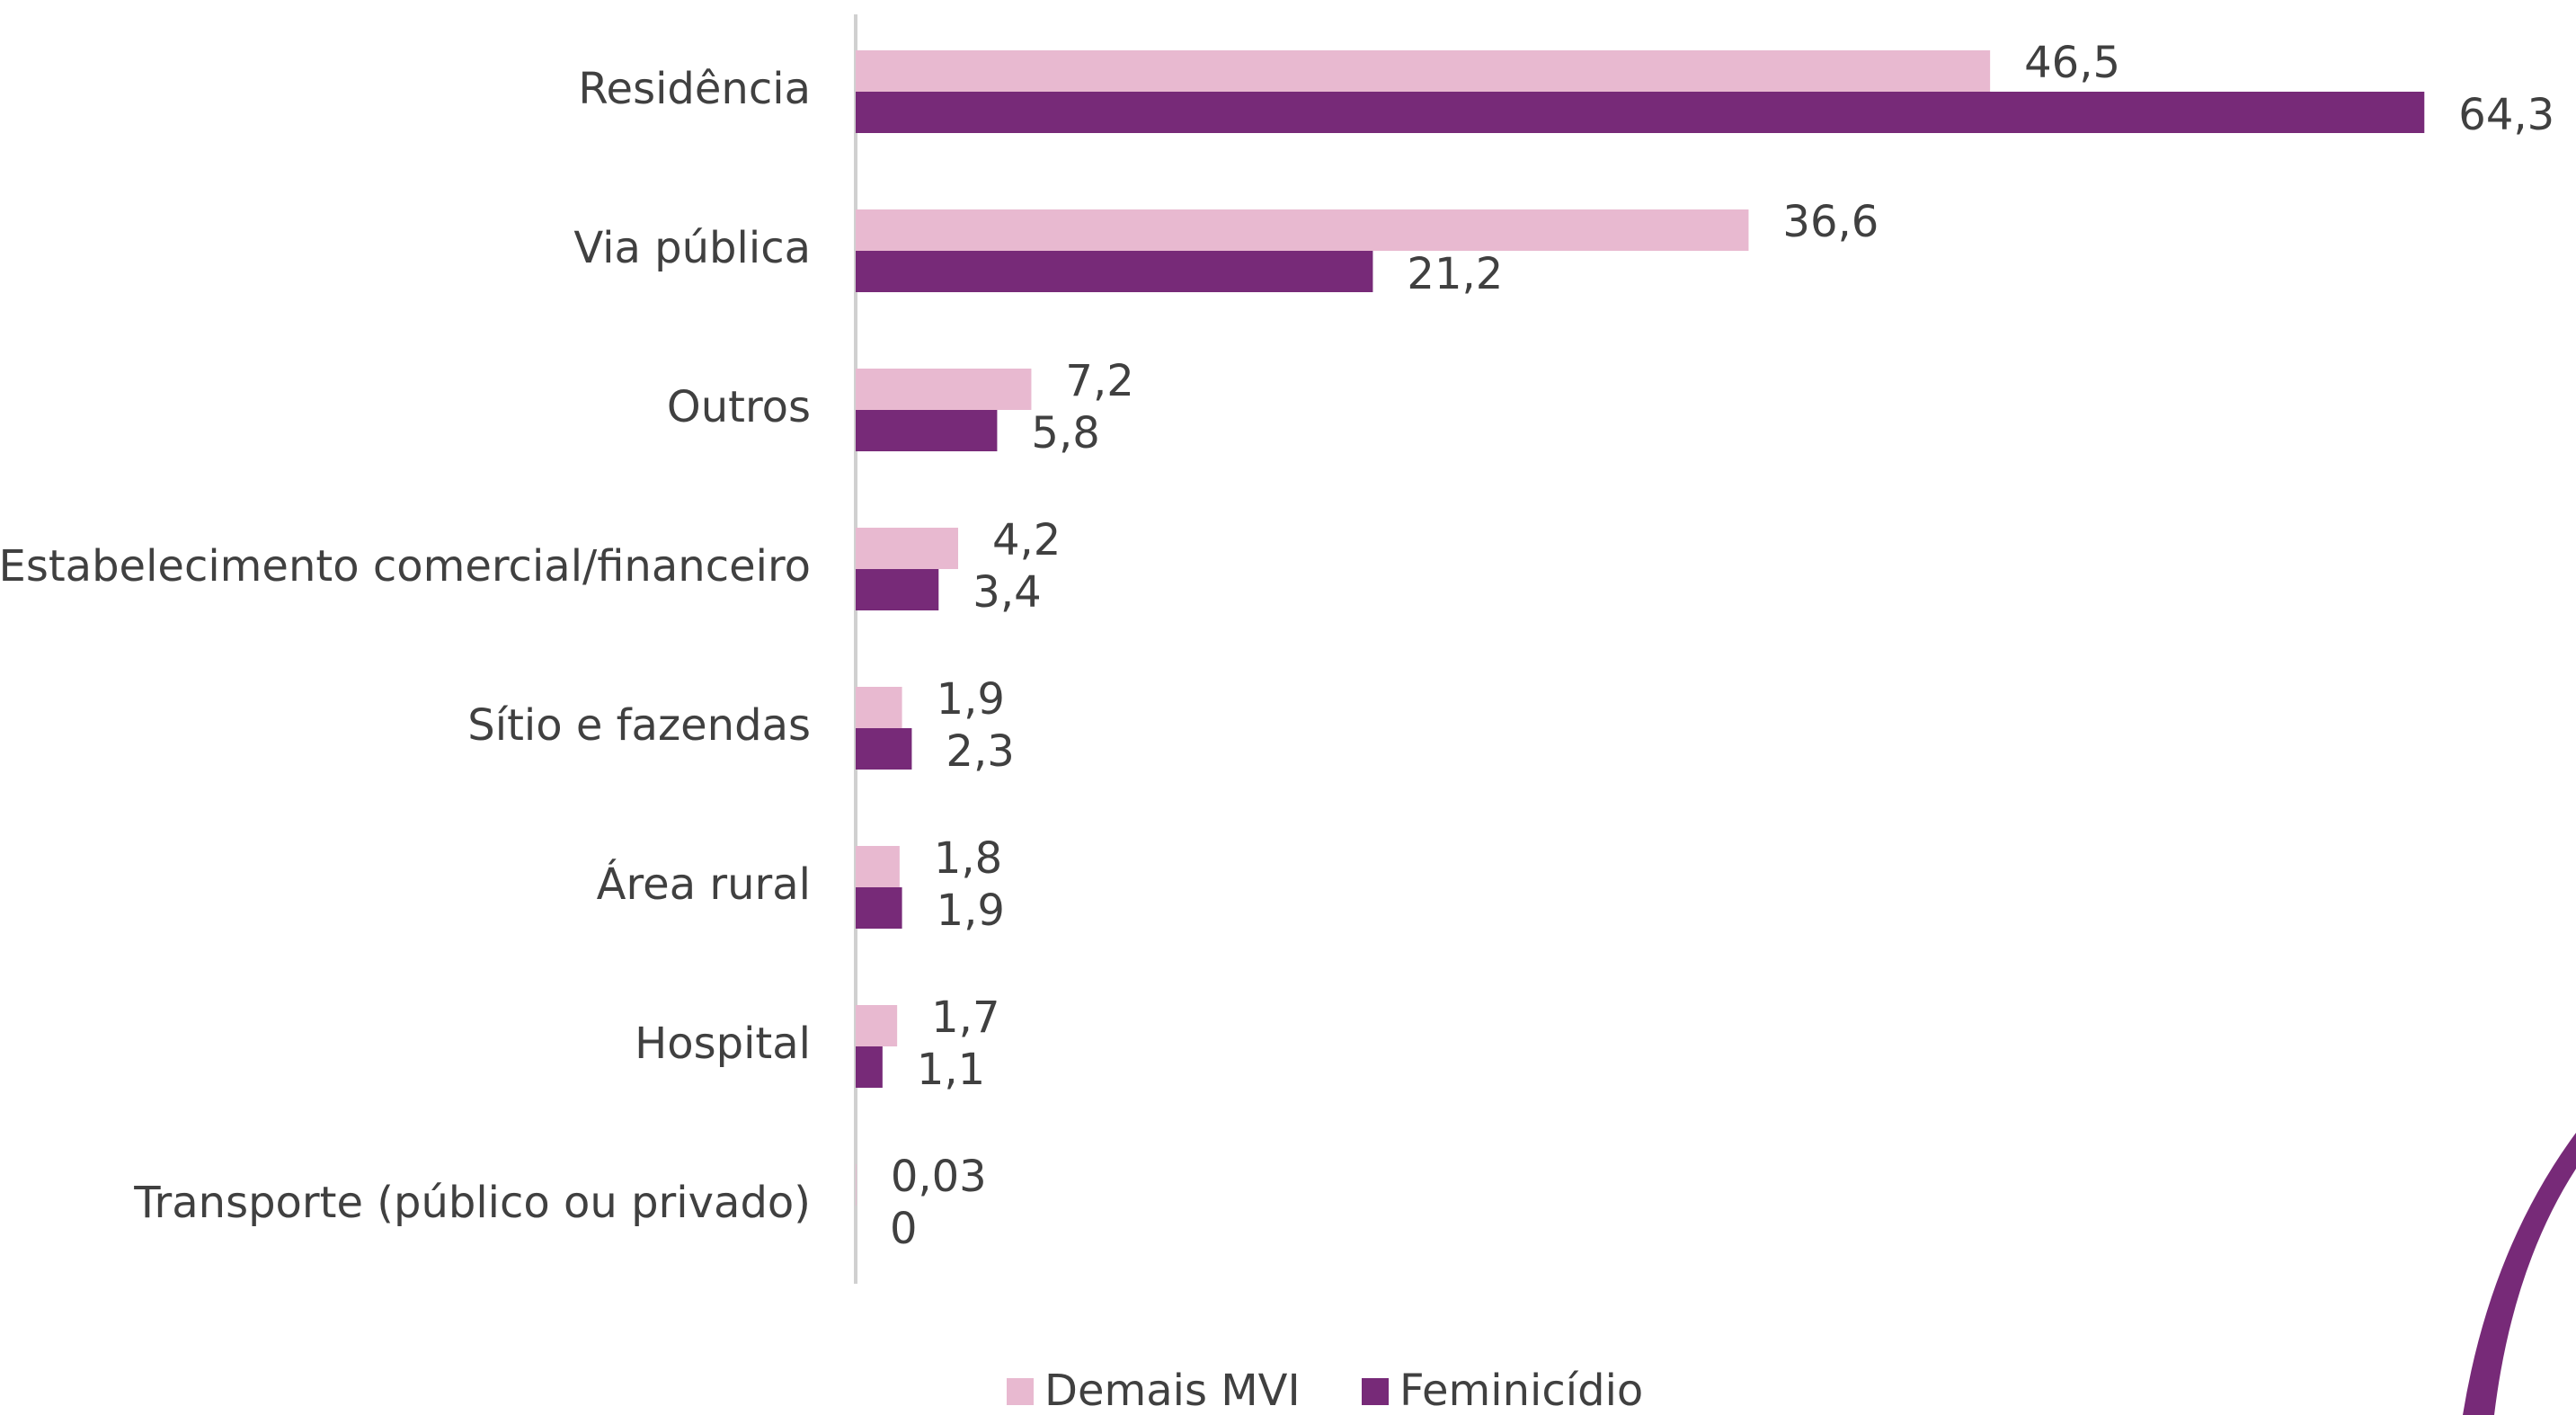 The image size is (2576, 1415). Describe the element at coordinates (1099, 381) in the screenshot. I see `data-label: 7,2` at that location.